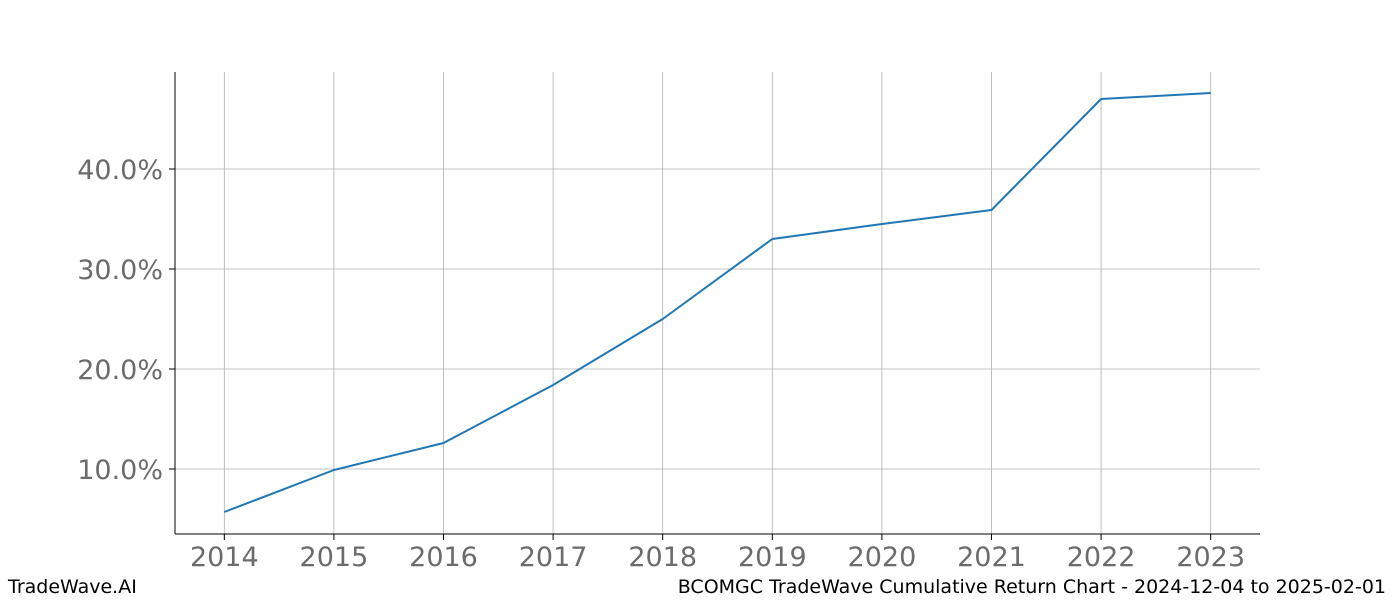 This screenshot has width=1400, height=600. Describe the element at coordinates (882, 557) in the screenshot. I see `x-tick-label: 2020` at that location.